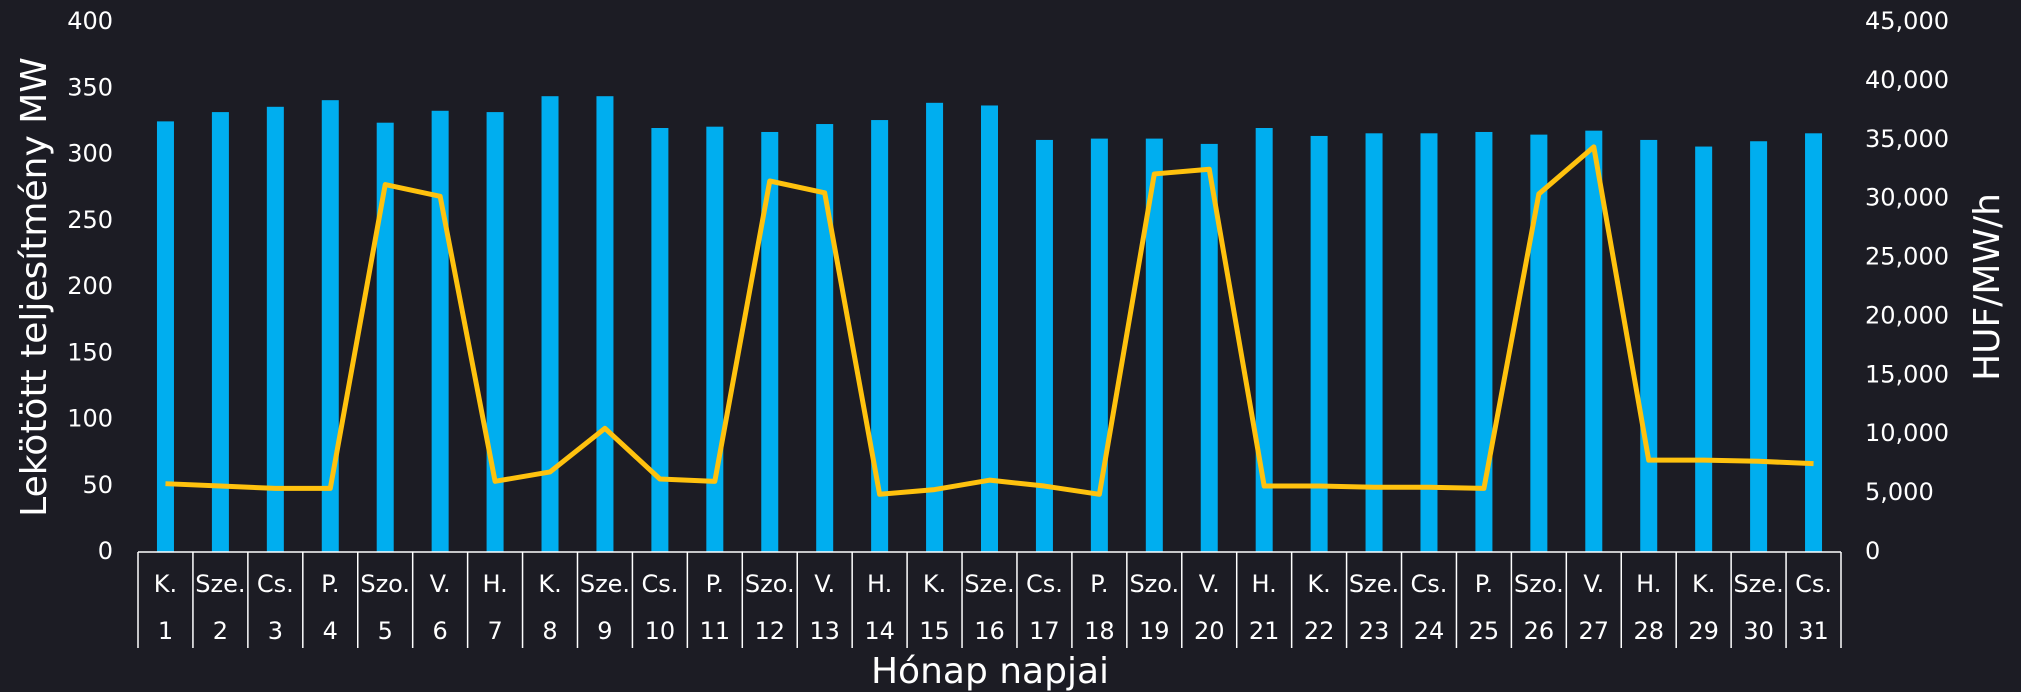  Describe the element at coordinates (1987, 287) in the screenshot. I see `y2-axis-title: HUF/MW/h` at that location.